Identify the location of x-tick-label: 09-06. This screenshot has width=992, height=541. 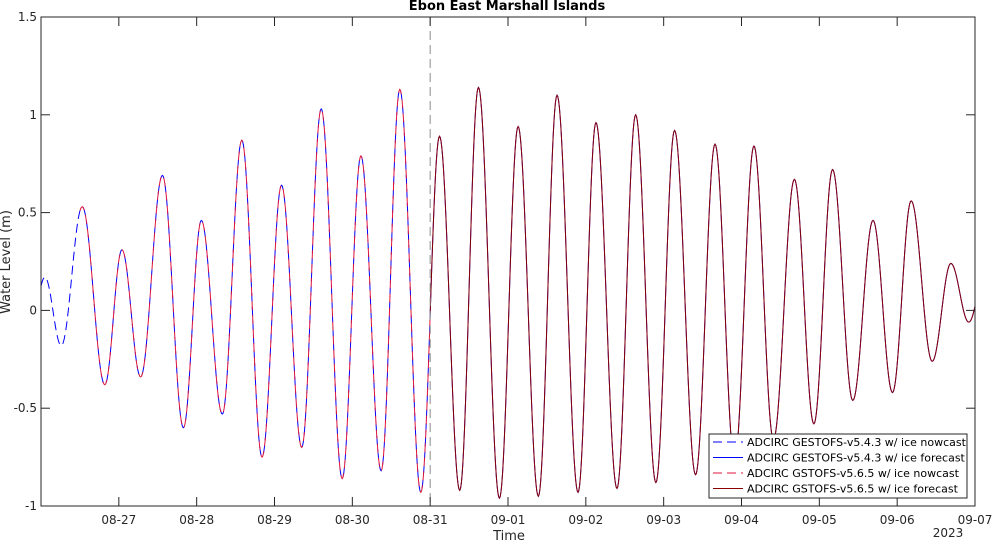
(897, 520).